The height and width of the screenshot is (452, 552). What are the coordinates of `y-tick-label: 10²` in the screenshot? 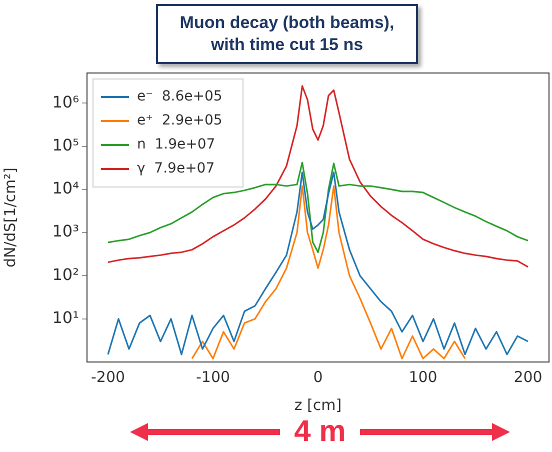 It's located at (65, 274).